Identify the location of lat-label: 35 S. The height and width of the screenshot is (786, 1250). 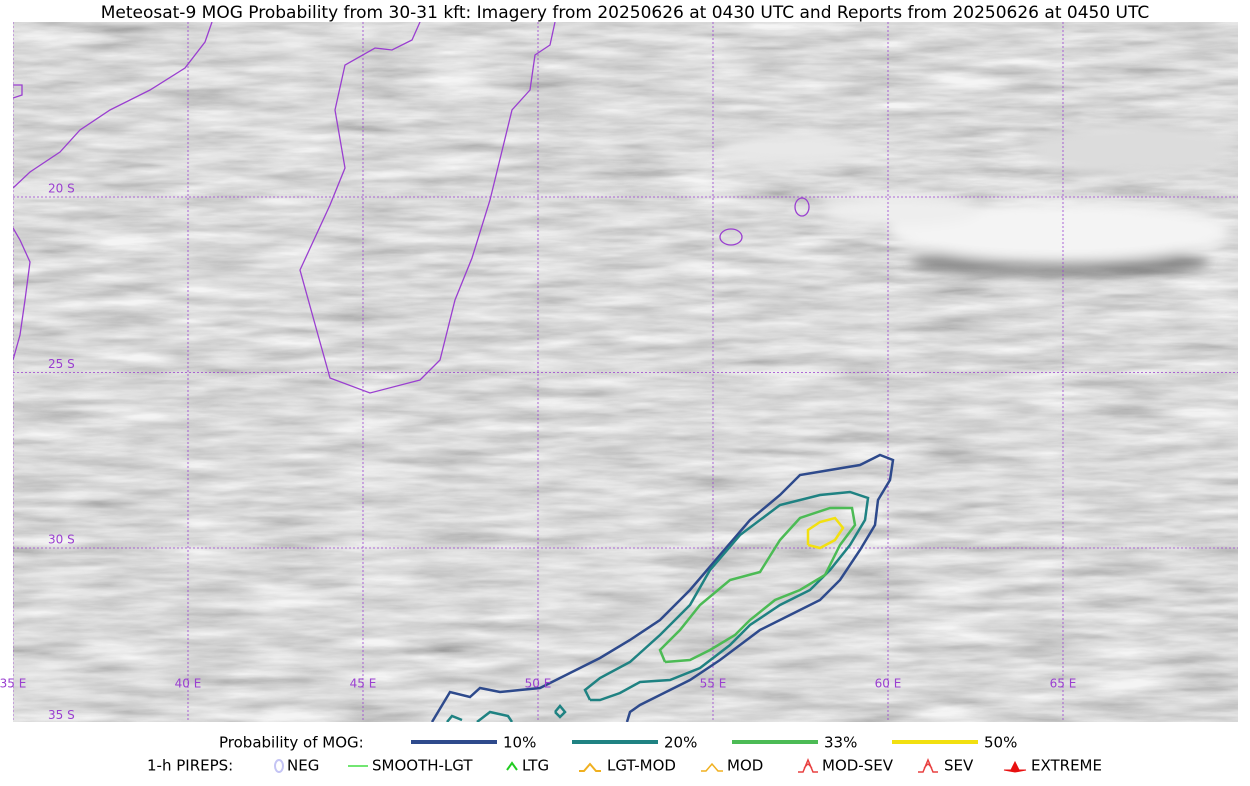
(61, 715).